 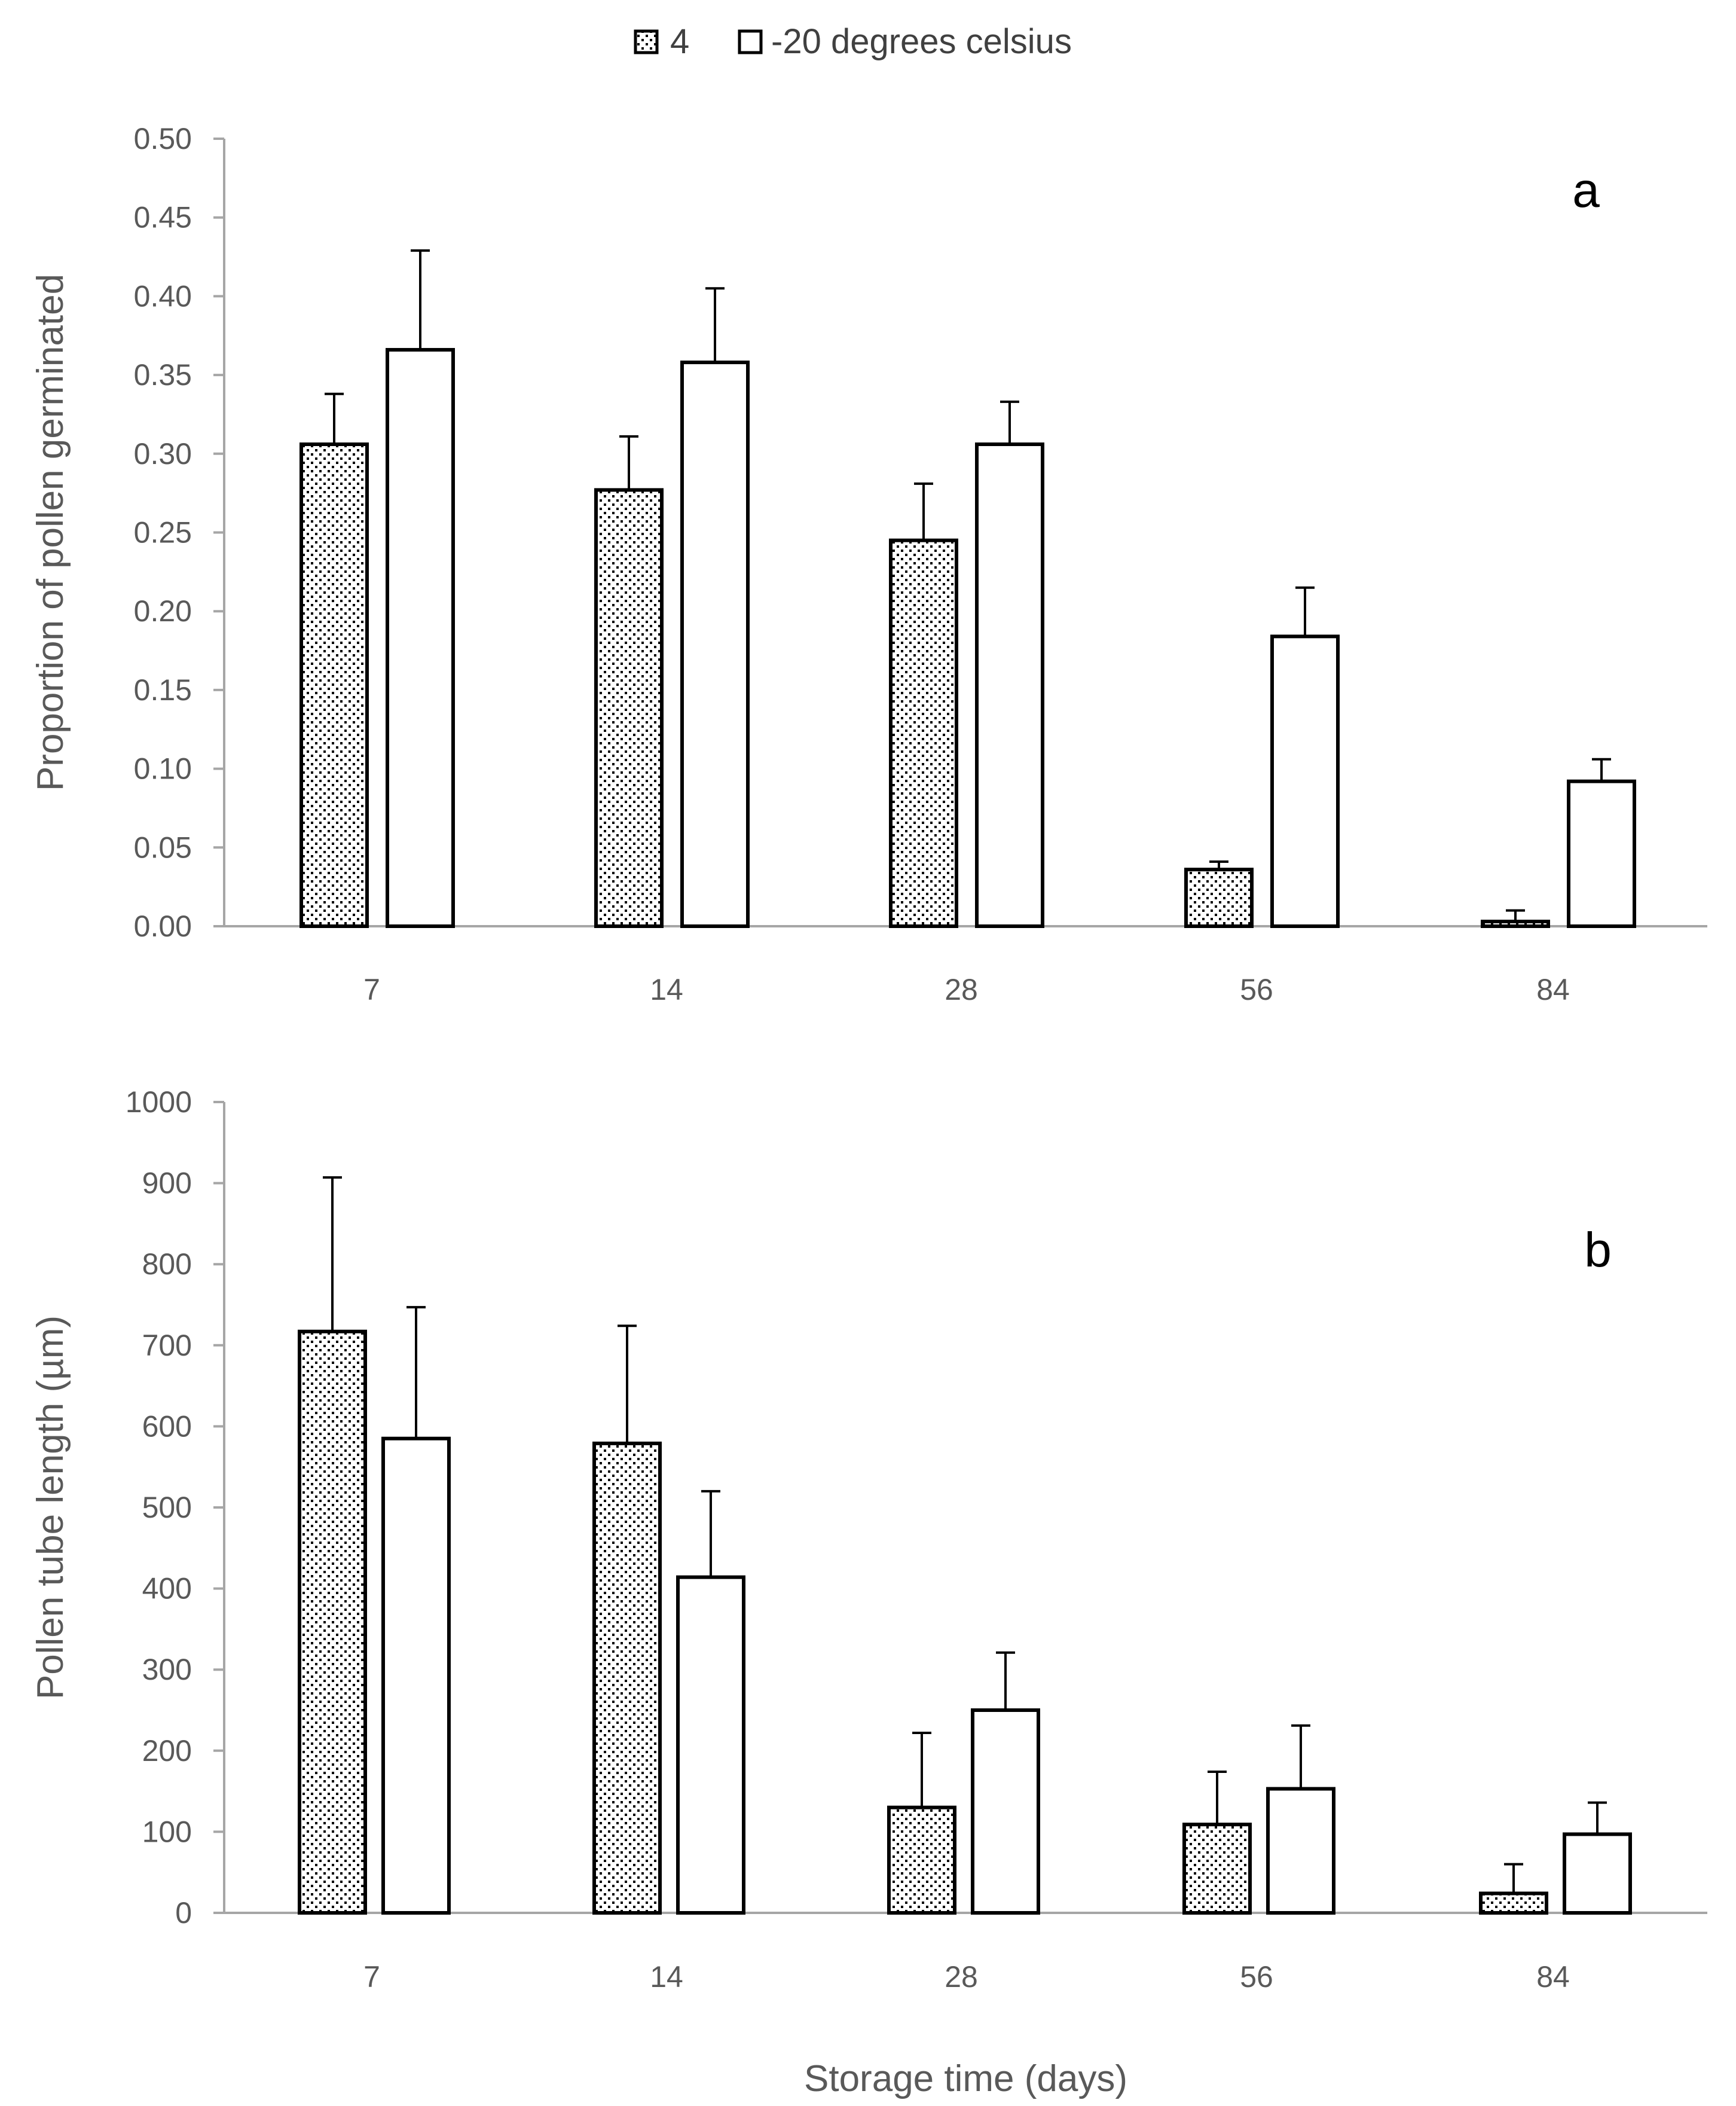 What do you see at coordinates (1257, 1977) in the screenshot?
I see `panel-b-x-tick-label: 56` at bounding box center [1257, 1977].